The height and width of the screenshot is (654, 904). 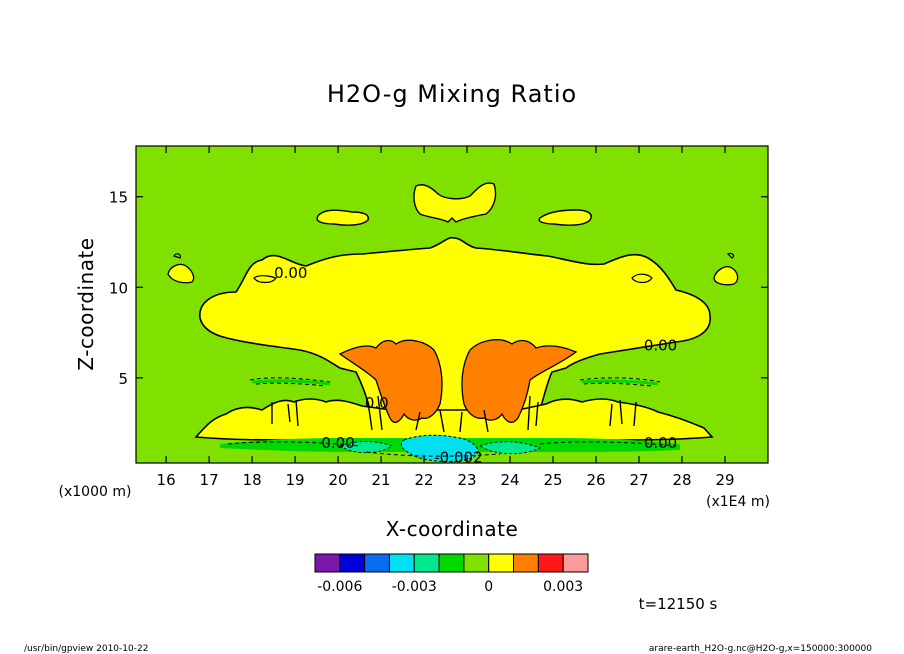 What do you see at coordinates (177, 256) in the screenshot?
I see `contour-region-dot-left` at bounding box center [177, 256].